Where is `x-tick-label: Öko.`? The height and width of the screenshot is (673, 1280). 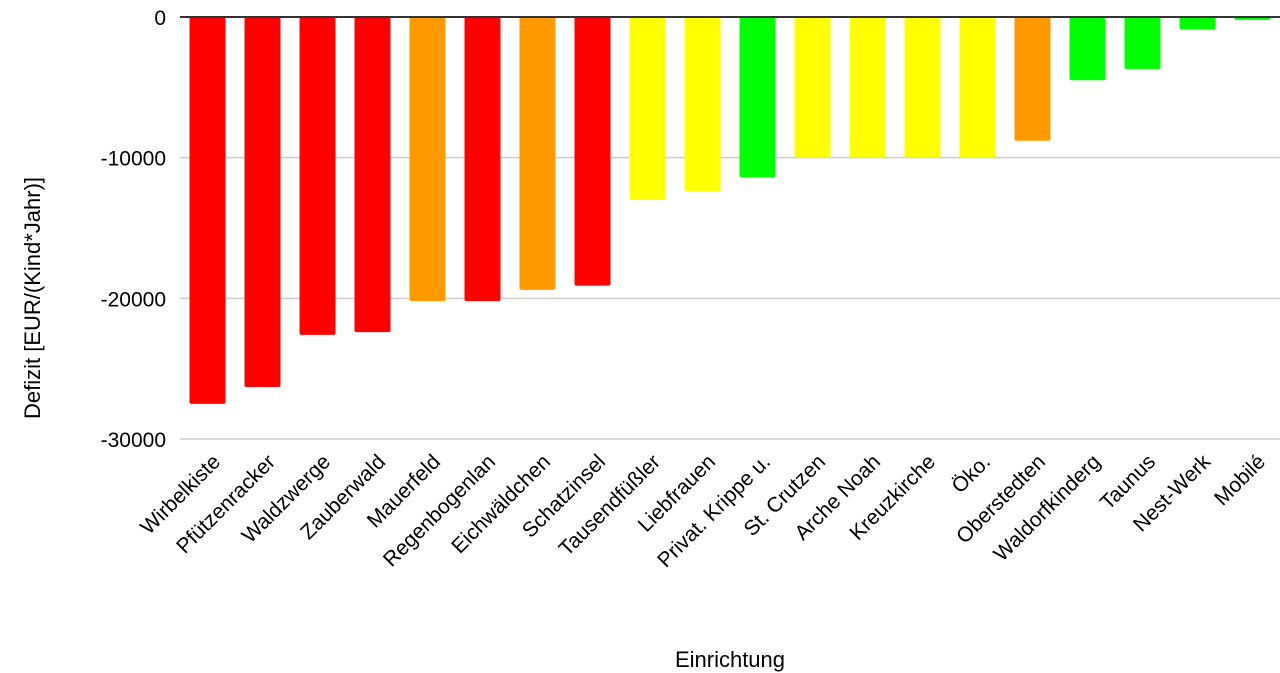 x-tick-label: Öko. is located at coordinates (971, 474).